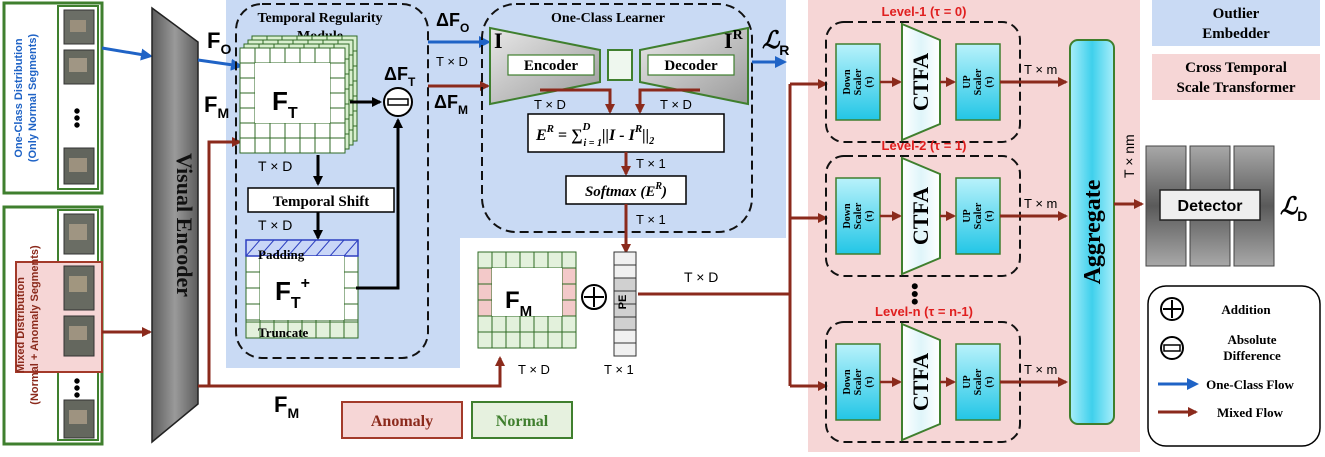 This screenshot has height=457, width=1325. I want to click on ocl-input-dim: T × D, so click(452, 61).